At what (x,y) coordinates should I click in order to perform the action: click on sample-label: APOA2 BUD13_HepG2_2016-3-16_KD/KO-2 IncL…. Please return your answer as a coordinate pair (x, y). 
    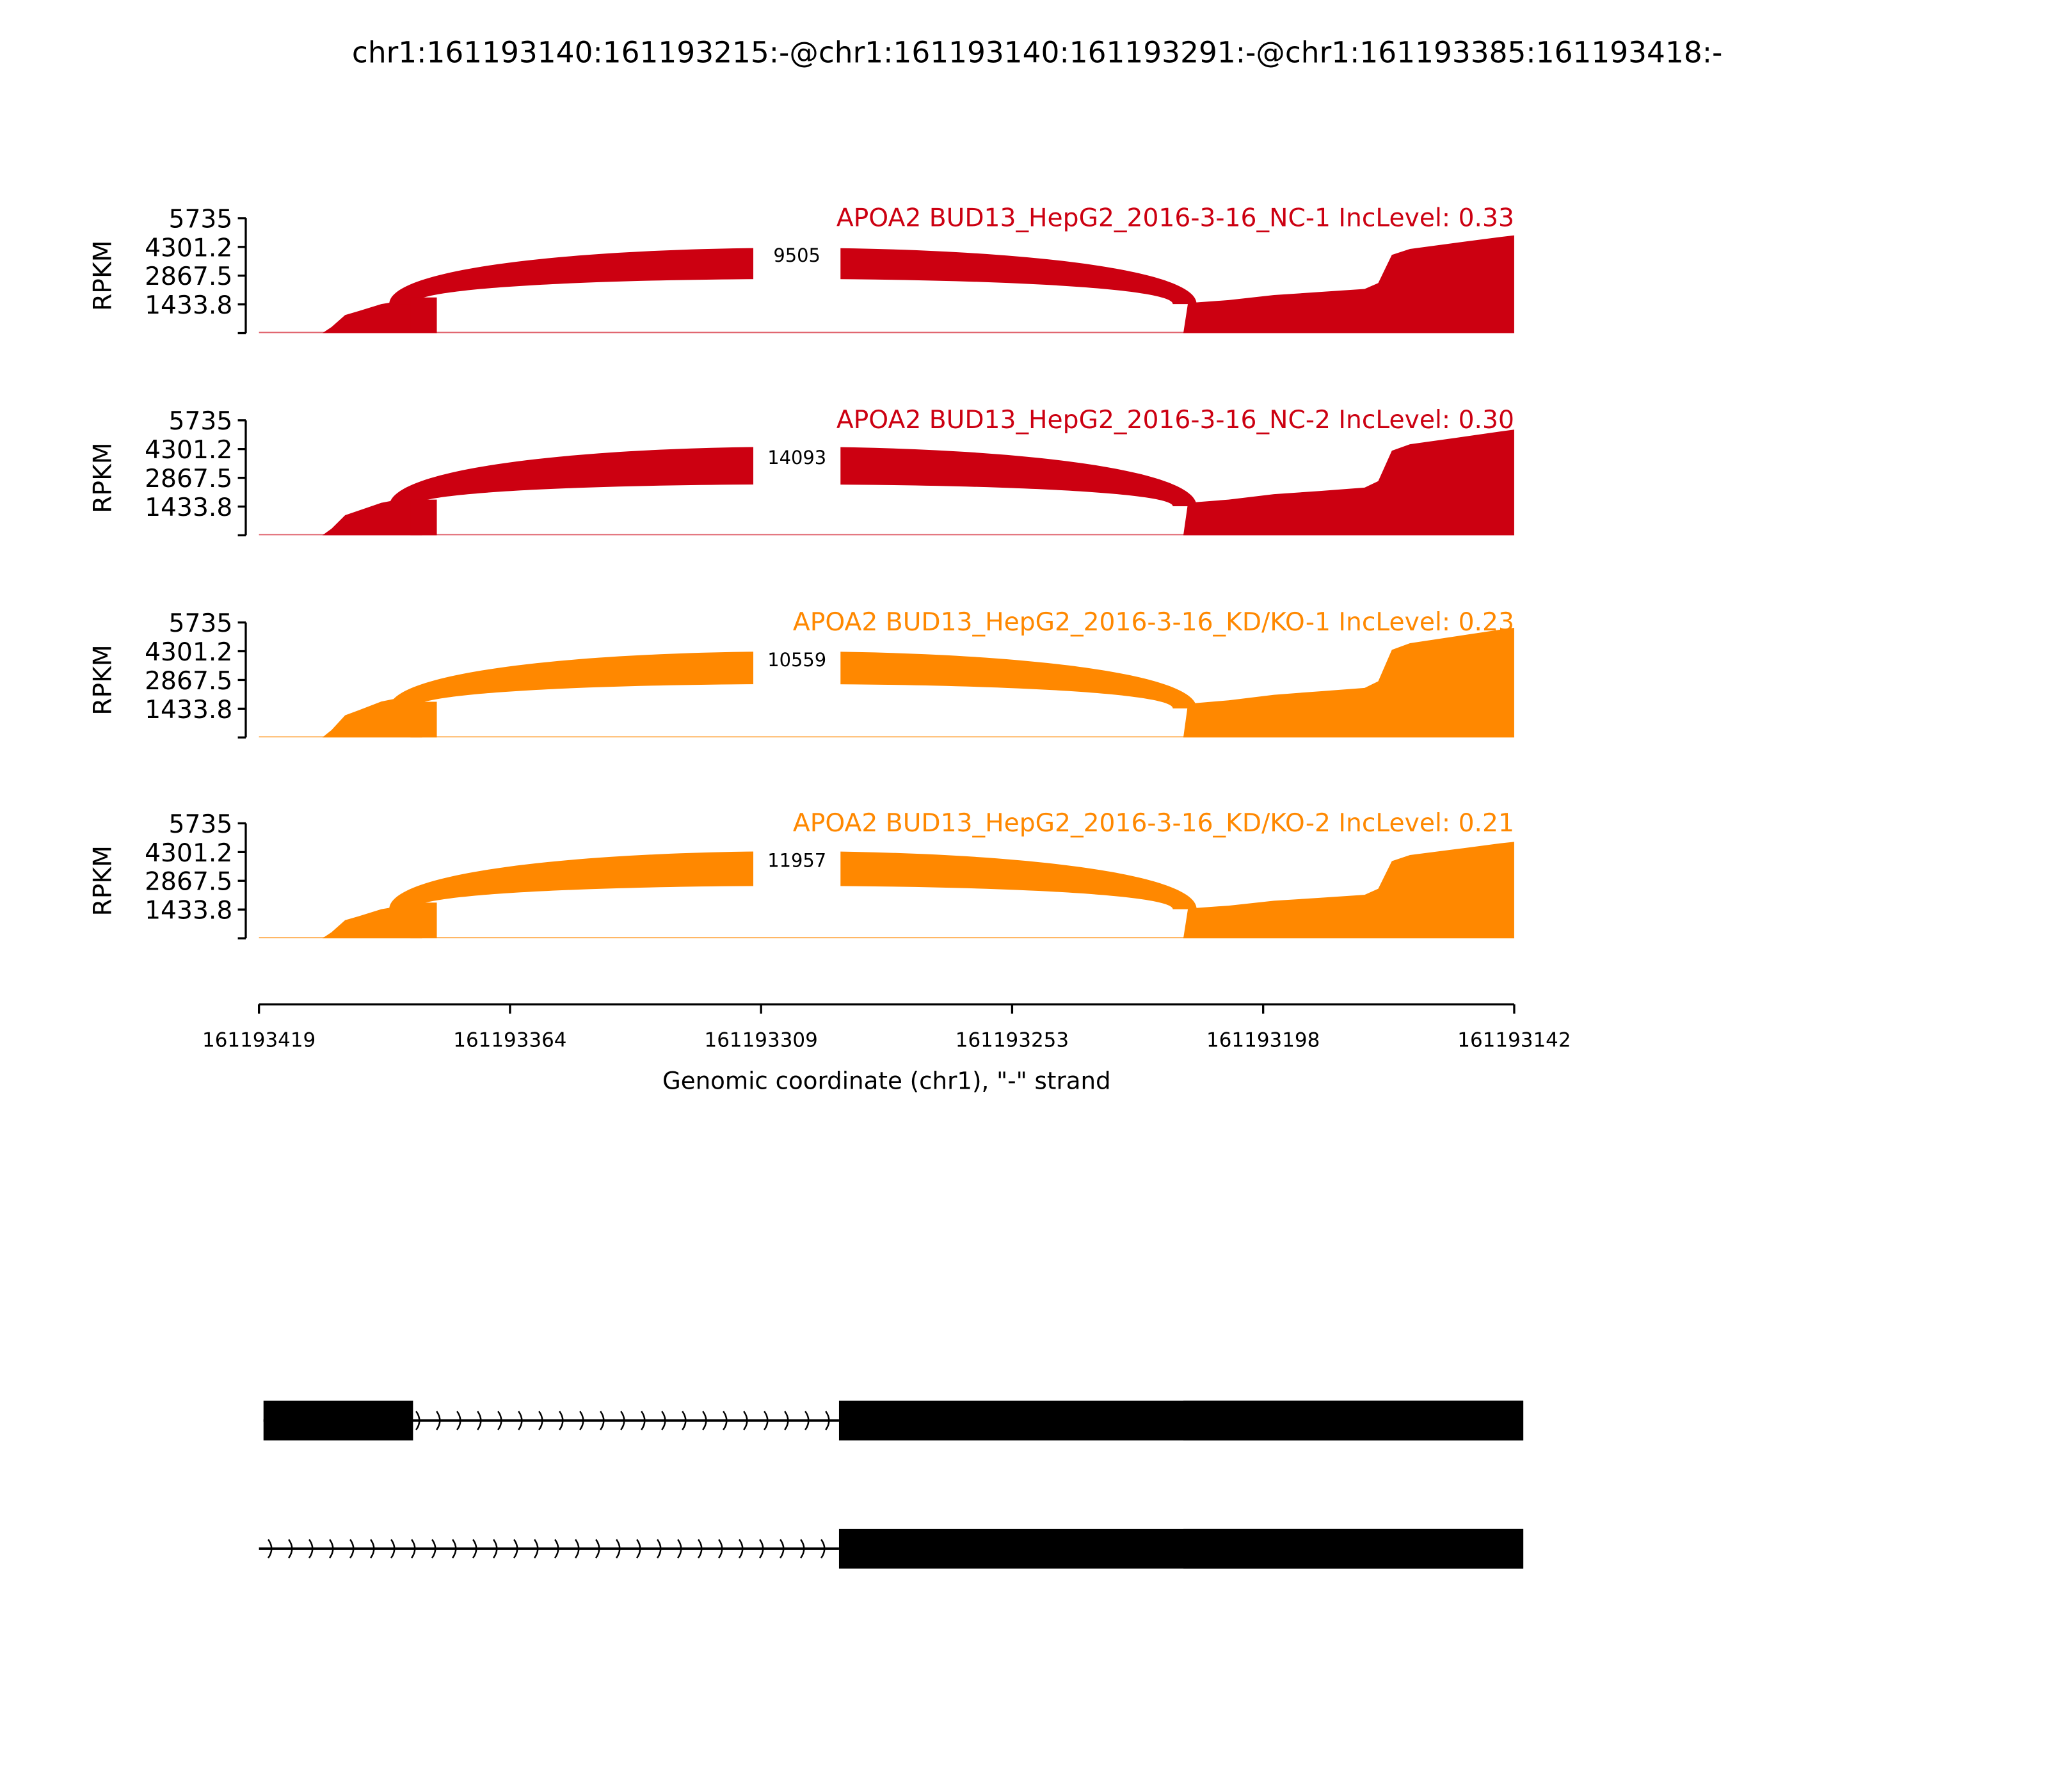
    Looking at the image, I should click on (1153, 823).